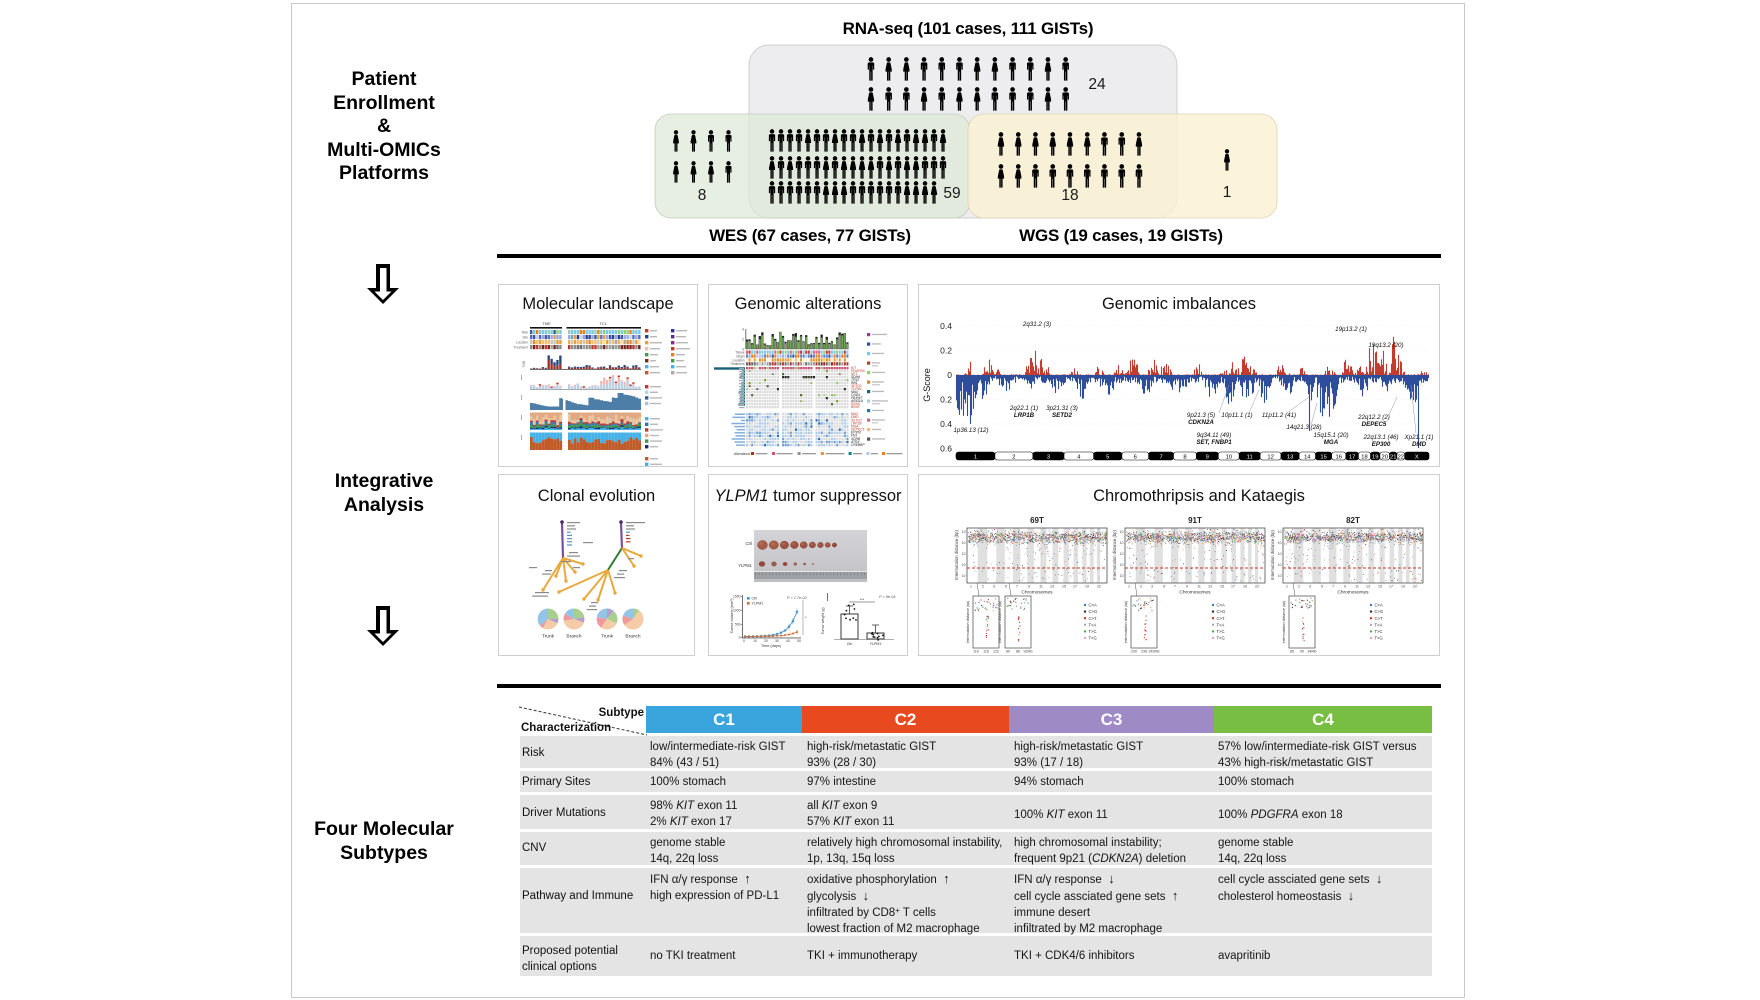 This screenshot has width=1760, height=1000. Describe the element at coordinates (1036, 324) in the screenshot. I see `svg-text: 2q31.2 (3)` at that location.